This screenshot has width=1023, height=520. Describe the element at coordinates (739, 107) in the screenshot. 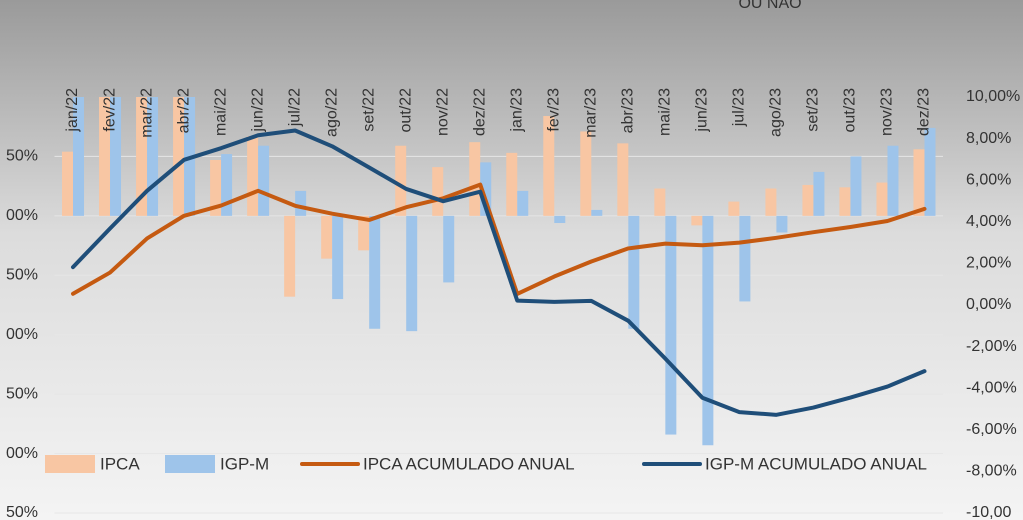

I see `x-tick-label: jul/23` at that location.